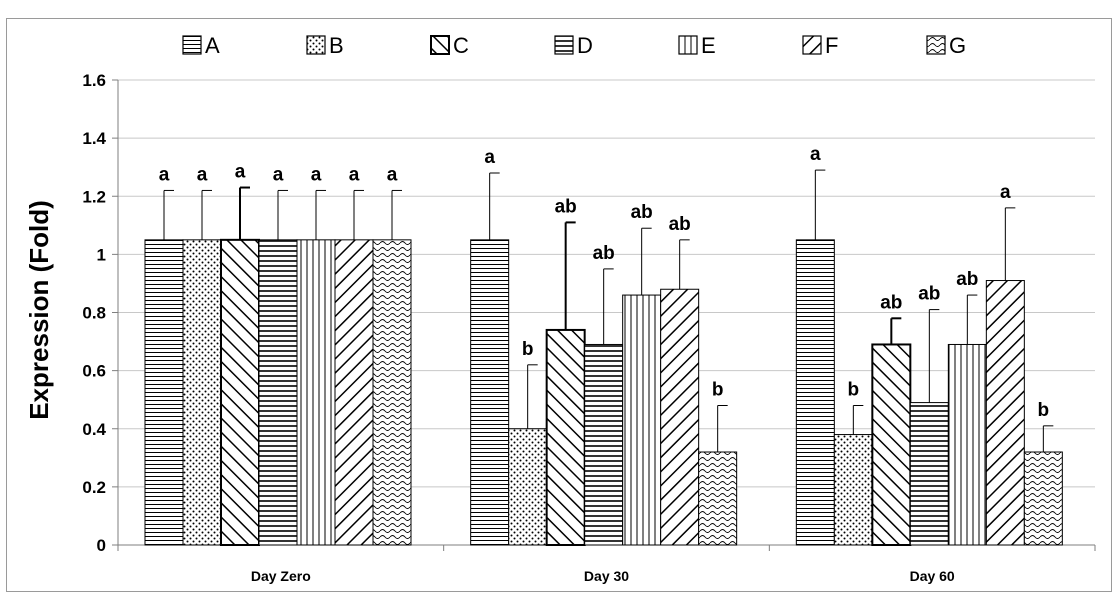 The width and height of the screenshot is (1118, 596). I want to click on legend-label-E: E, so click(708, 45).